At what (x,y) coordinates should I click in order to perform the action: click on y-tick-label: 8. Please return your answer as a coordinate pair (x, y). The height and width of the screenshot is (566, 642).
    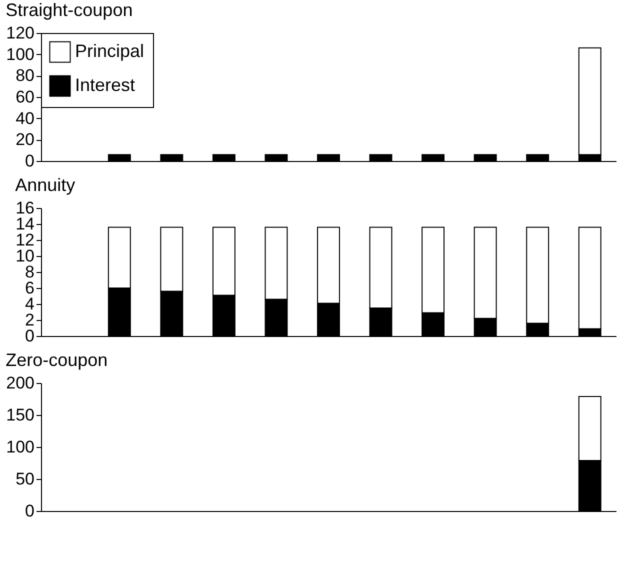
    Looking at the image, I should click on (29, 272).